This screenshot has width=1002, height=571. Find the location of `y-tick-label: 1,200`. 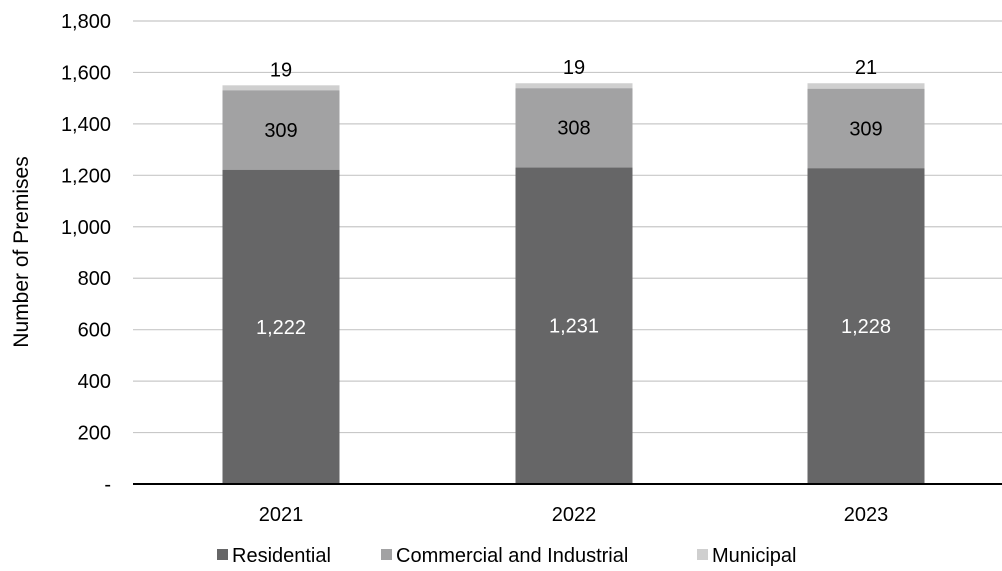

y-tick-label: 1,200 is located at coordinates (86, 176).